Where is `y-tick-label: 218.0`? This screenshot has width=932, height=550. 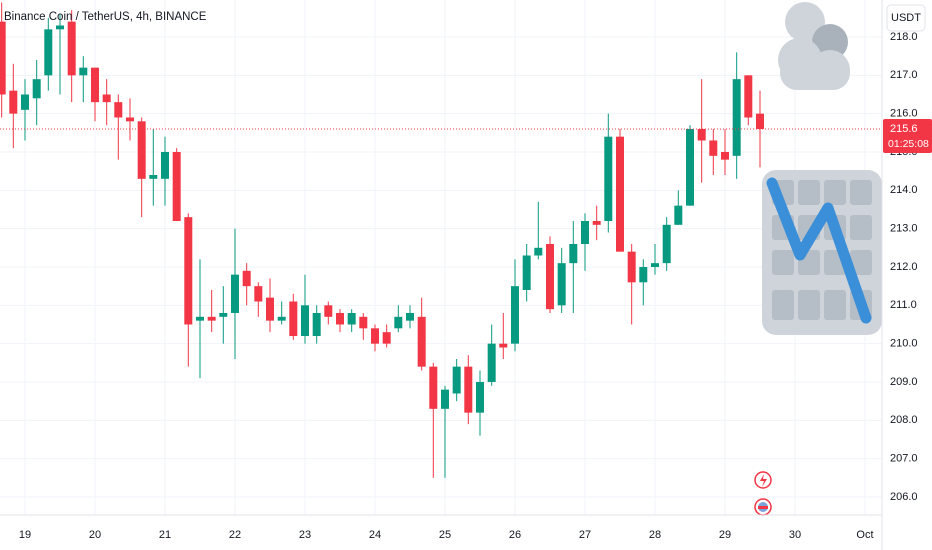
y-tick-label: 218.0 is located at coordinates (904, 37).